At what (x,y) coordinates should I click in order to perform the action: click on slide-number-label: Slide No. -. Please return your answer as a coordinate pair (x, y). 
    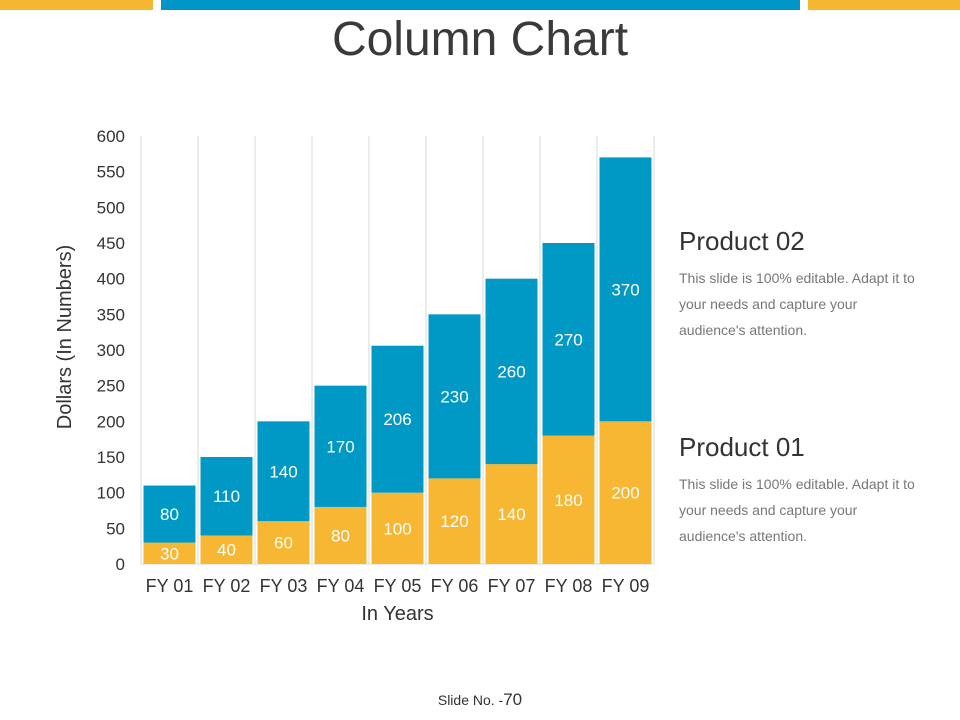
    Looking at the image, I should click on (470, 700).